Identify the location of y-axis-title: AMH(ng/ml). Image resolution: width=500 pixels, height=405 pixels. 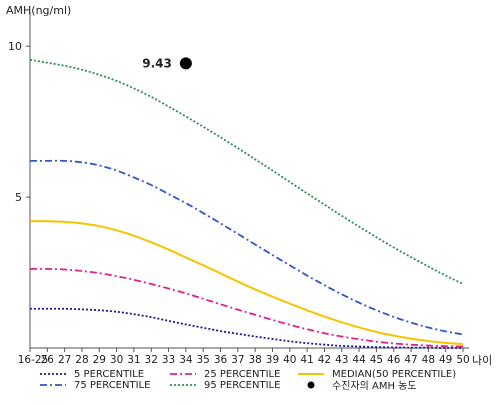
(38, 10).